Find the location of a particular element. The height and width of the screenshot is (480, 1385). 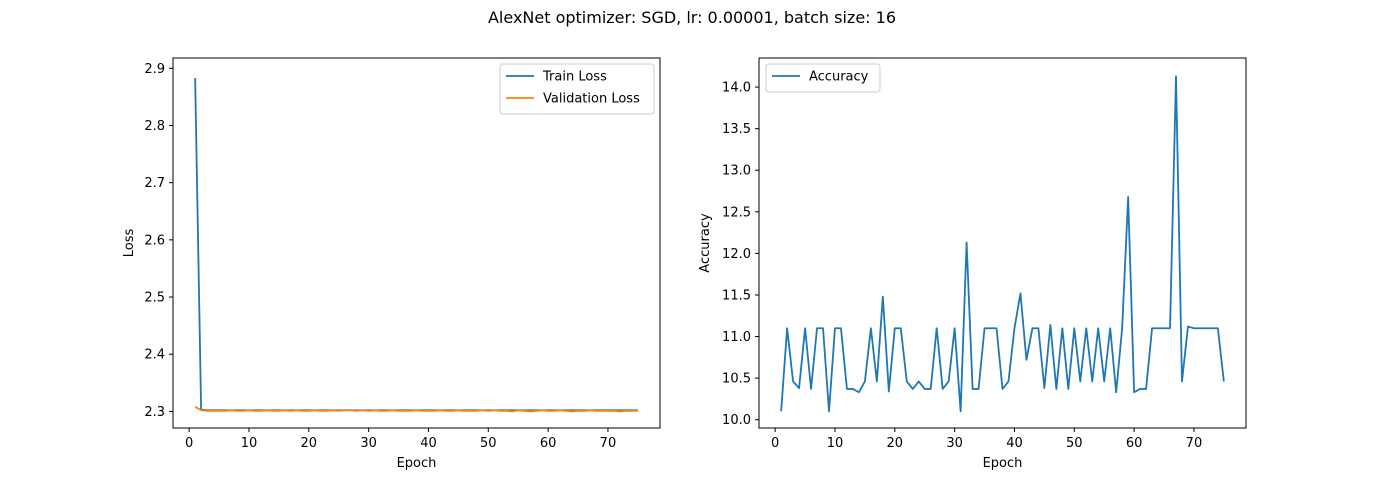

legend-entry-validation-loss: Validation Loss is located at coordinates (591, 99).